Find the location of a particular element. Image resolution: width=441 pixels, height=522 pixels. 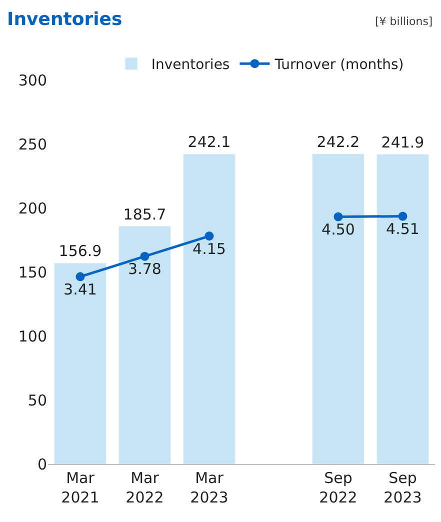

data-label: 241.9 is located at coordinates (402, 142).